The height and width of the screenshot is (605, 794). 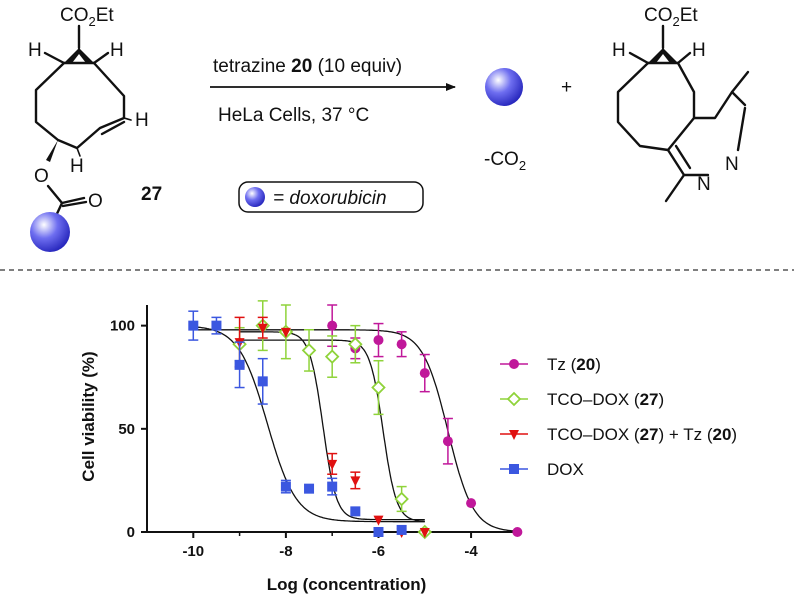 What do you see at coordinates (704, 184) in the screenshot?
I see `n-atom-2: N` at bounding box center [704, 184].